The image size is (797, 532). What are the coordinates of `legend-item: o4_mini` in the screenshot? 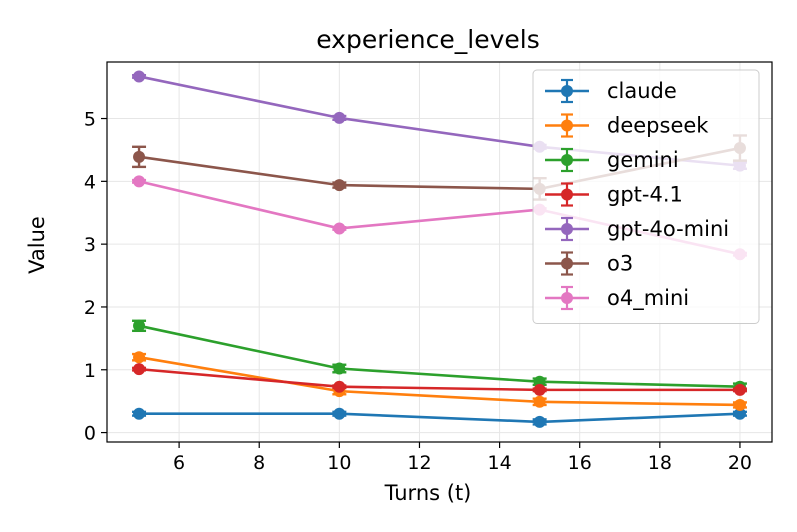 It's located at (617, 298).